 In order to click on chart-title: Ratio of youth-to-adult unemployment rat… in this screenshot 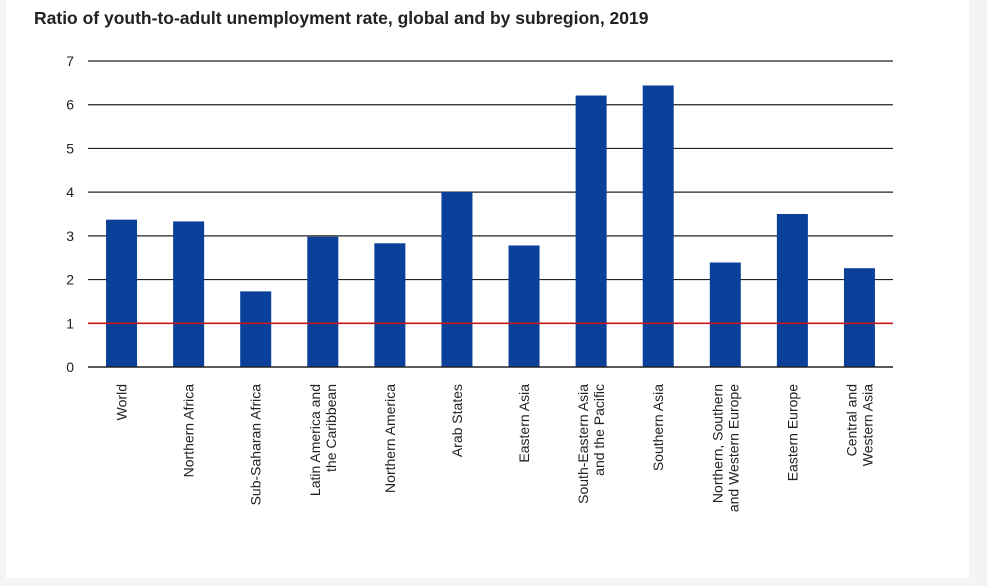, I will do `click(341, 18)`.